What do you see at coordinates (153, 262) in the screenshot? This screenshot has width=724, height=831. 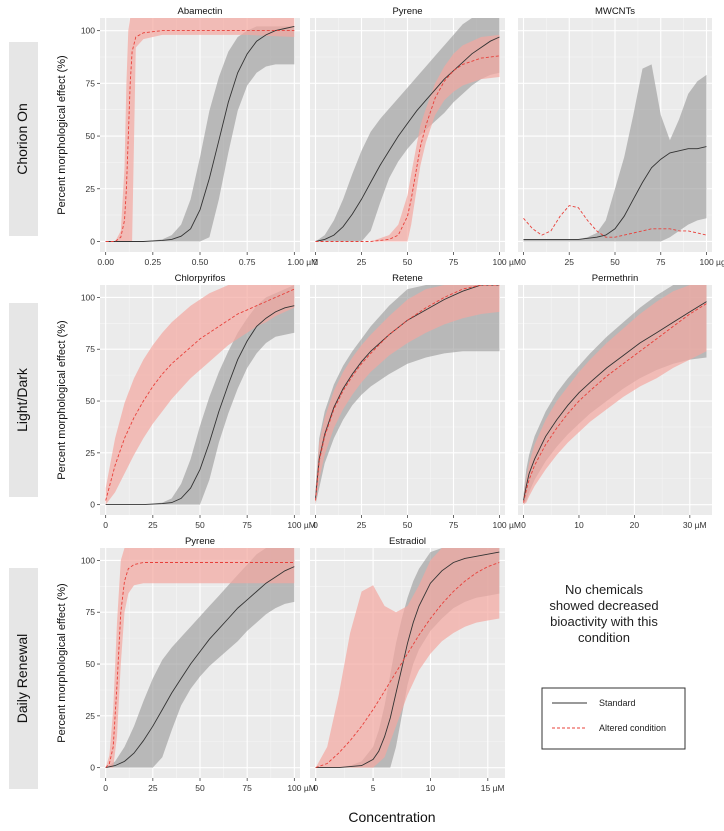 I see `x-tick-label: 0.25` at bounding box center [153, 262].